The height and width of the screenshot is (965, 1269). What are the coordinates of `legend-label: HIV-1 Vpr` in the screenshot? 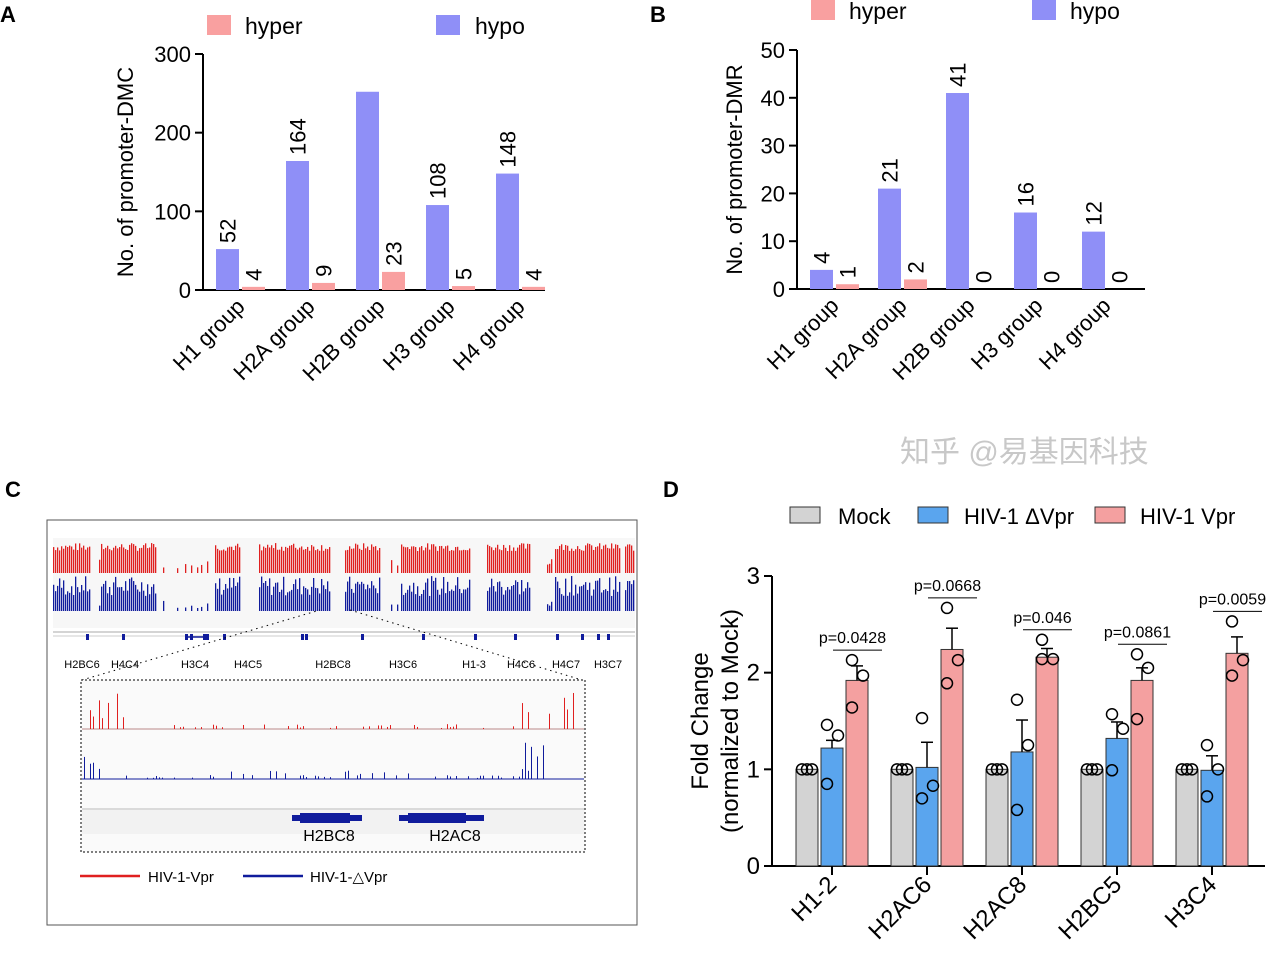 It's located at (1187, 516).